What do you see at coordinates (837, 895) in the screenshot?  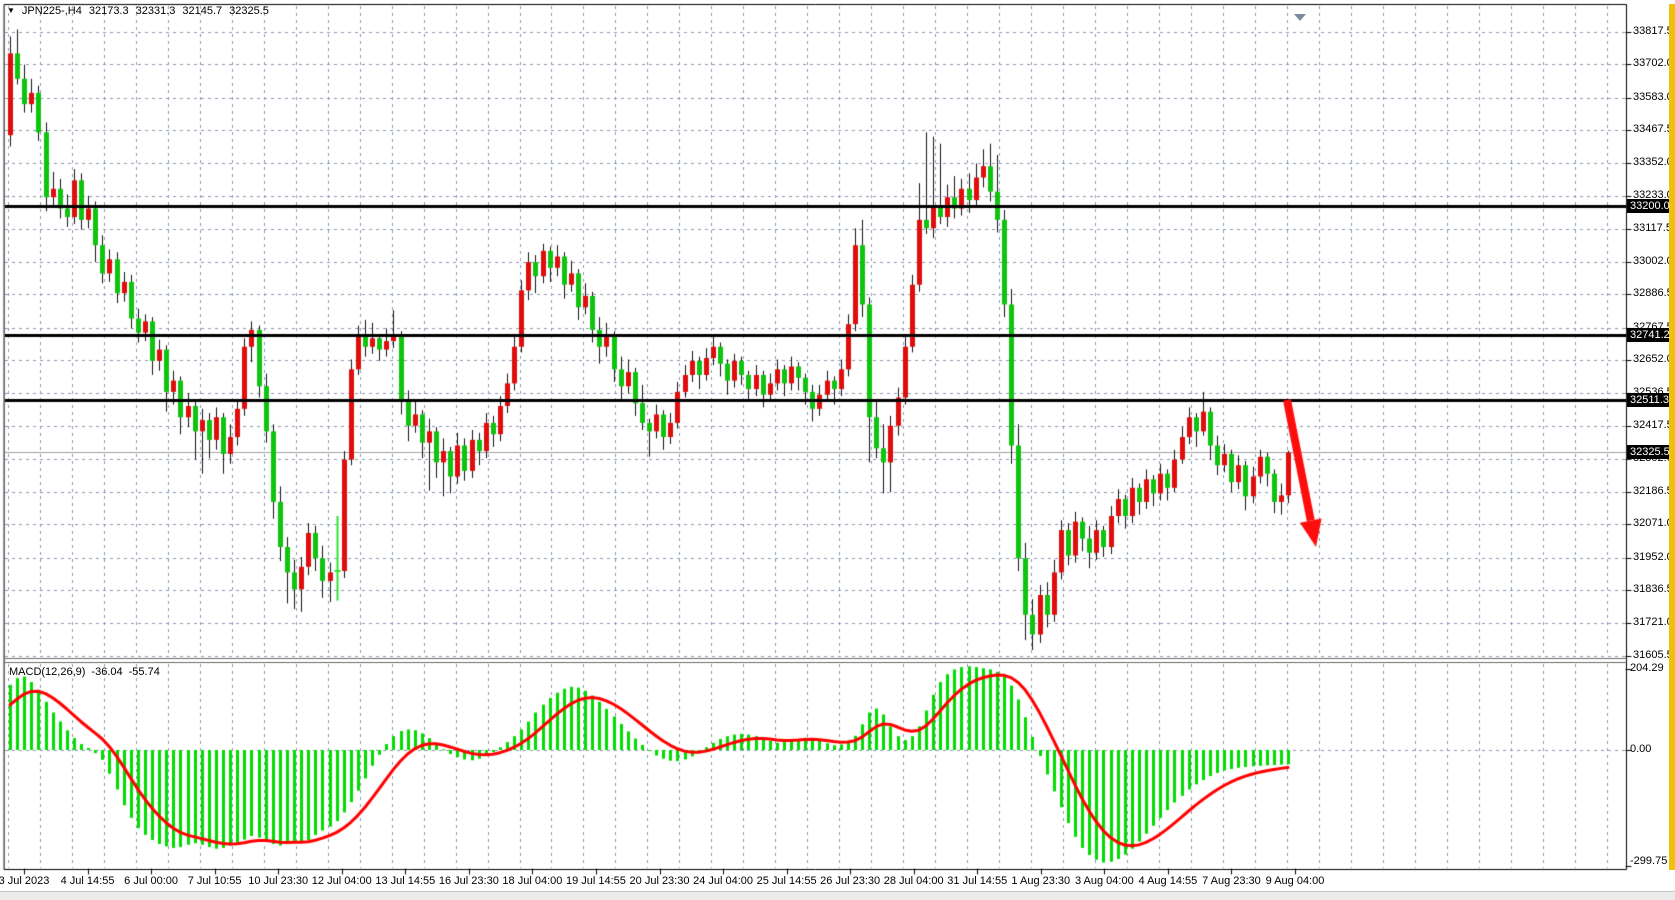 I see `status-bar` at bounding box center [837, 895].